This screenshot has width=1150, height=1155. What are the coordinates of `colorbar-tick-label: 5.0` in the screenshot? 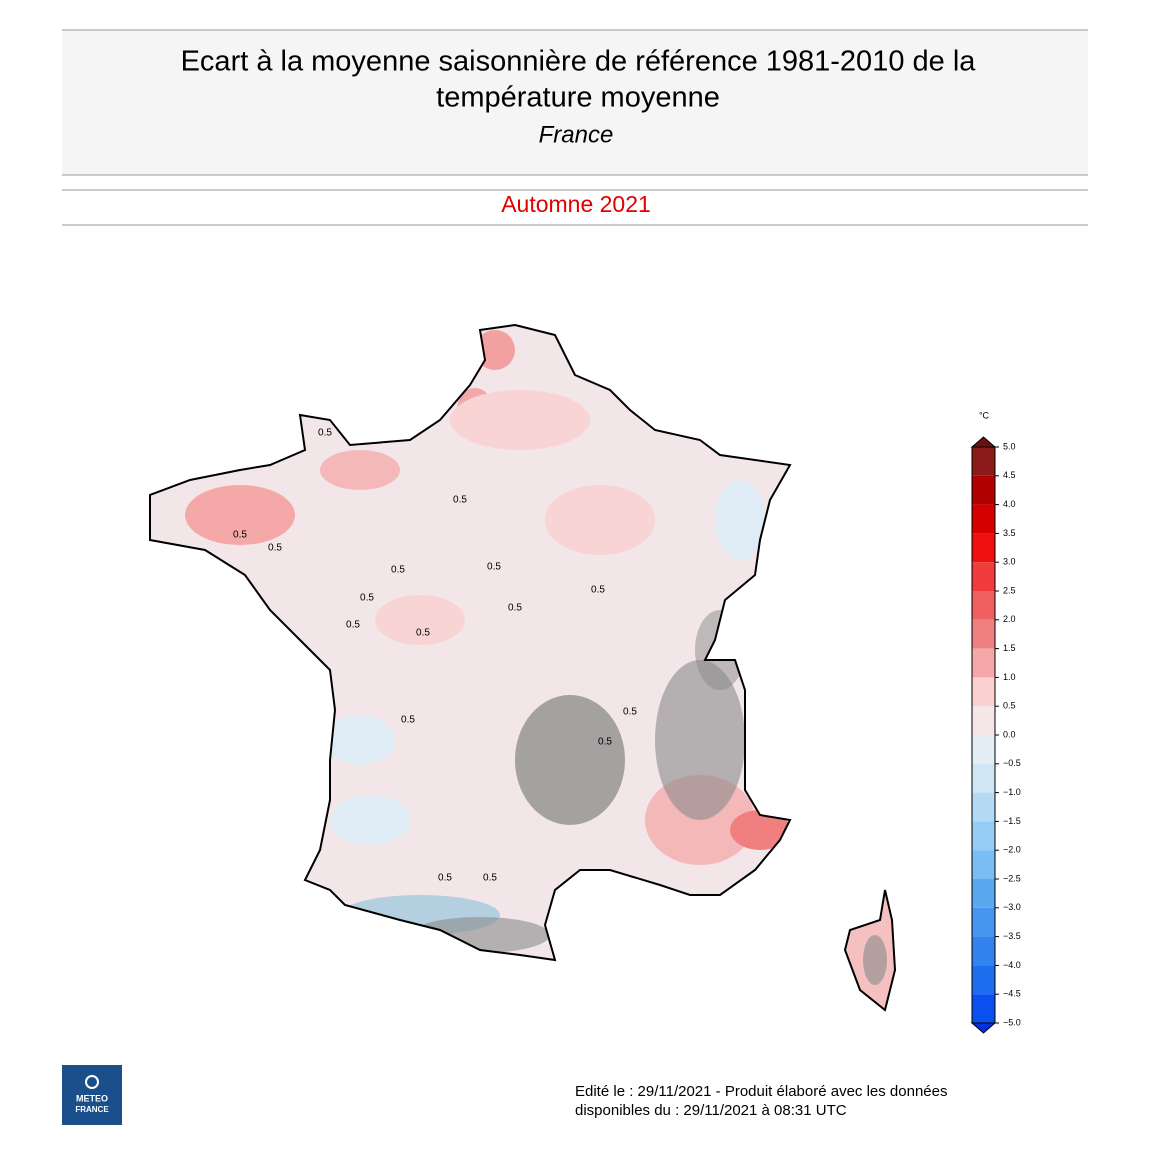 It's located at (1009, 446).